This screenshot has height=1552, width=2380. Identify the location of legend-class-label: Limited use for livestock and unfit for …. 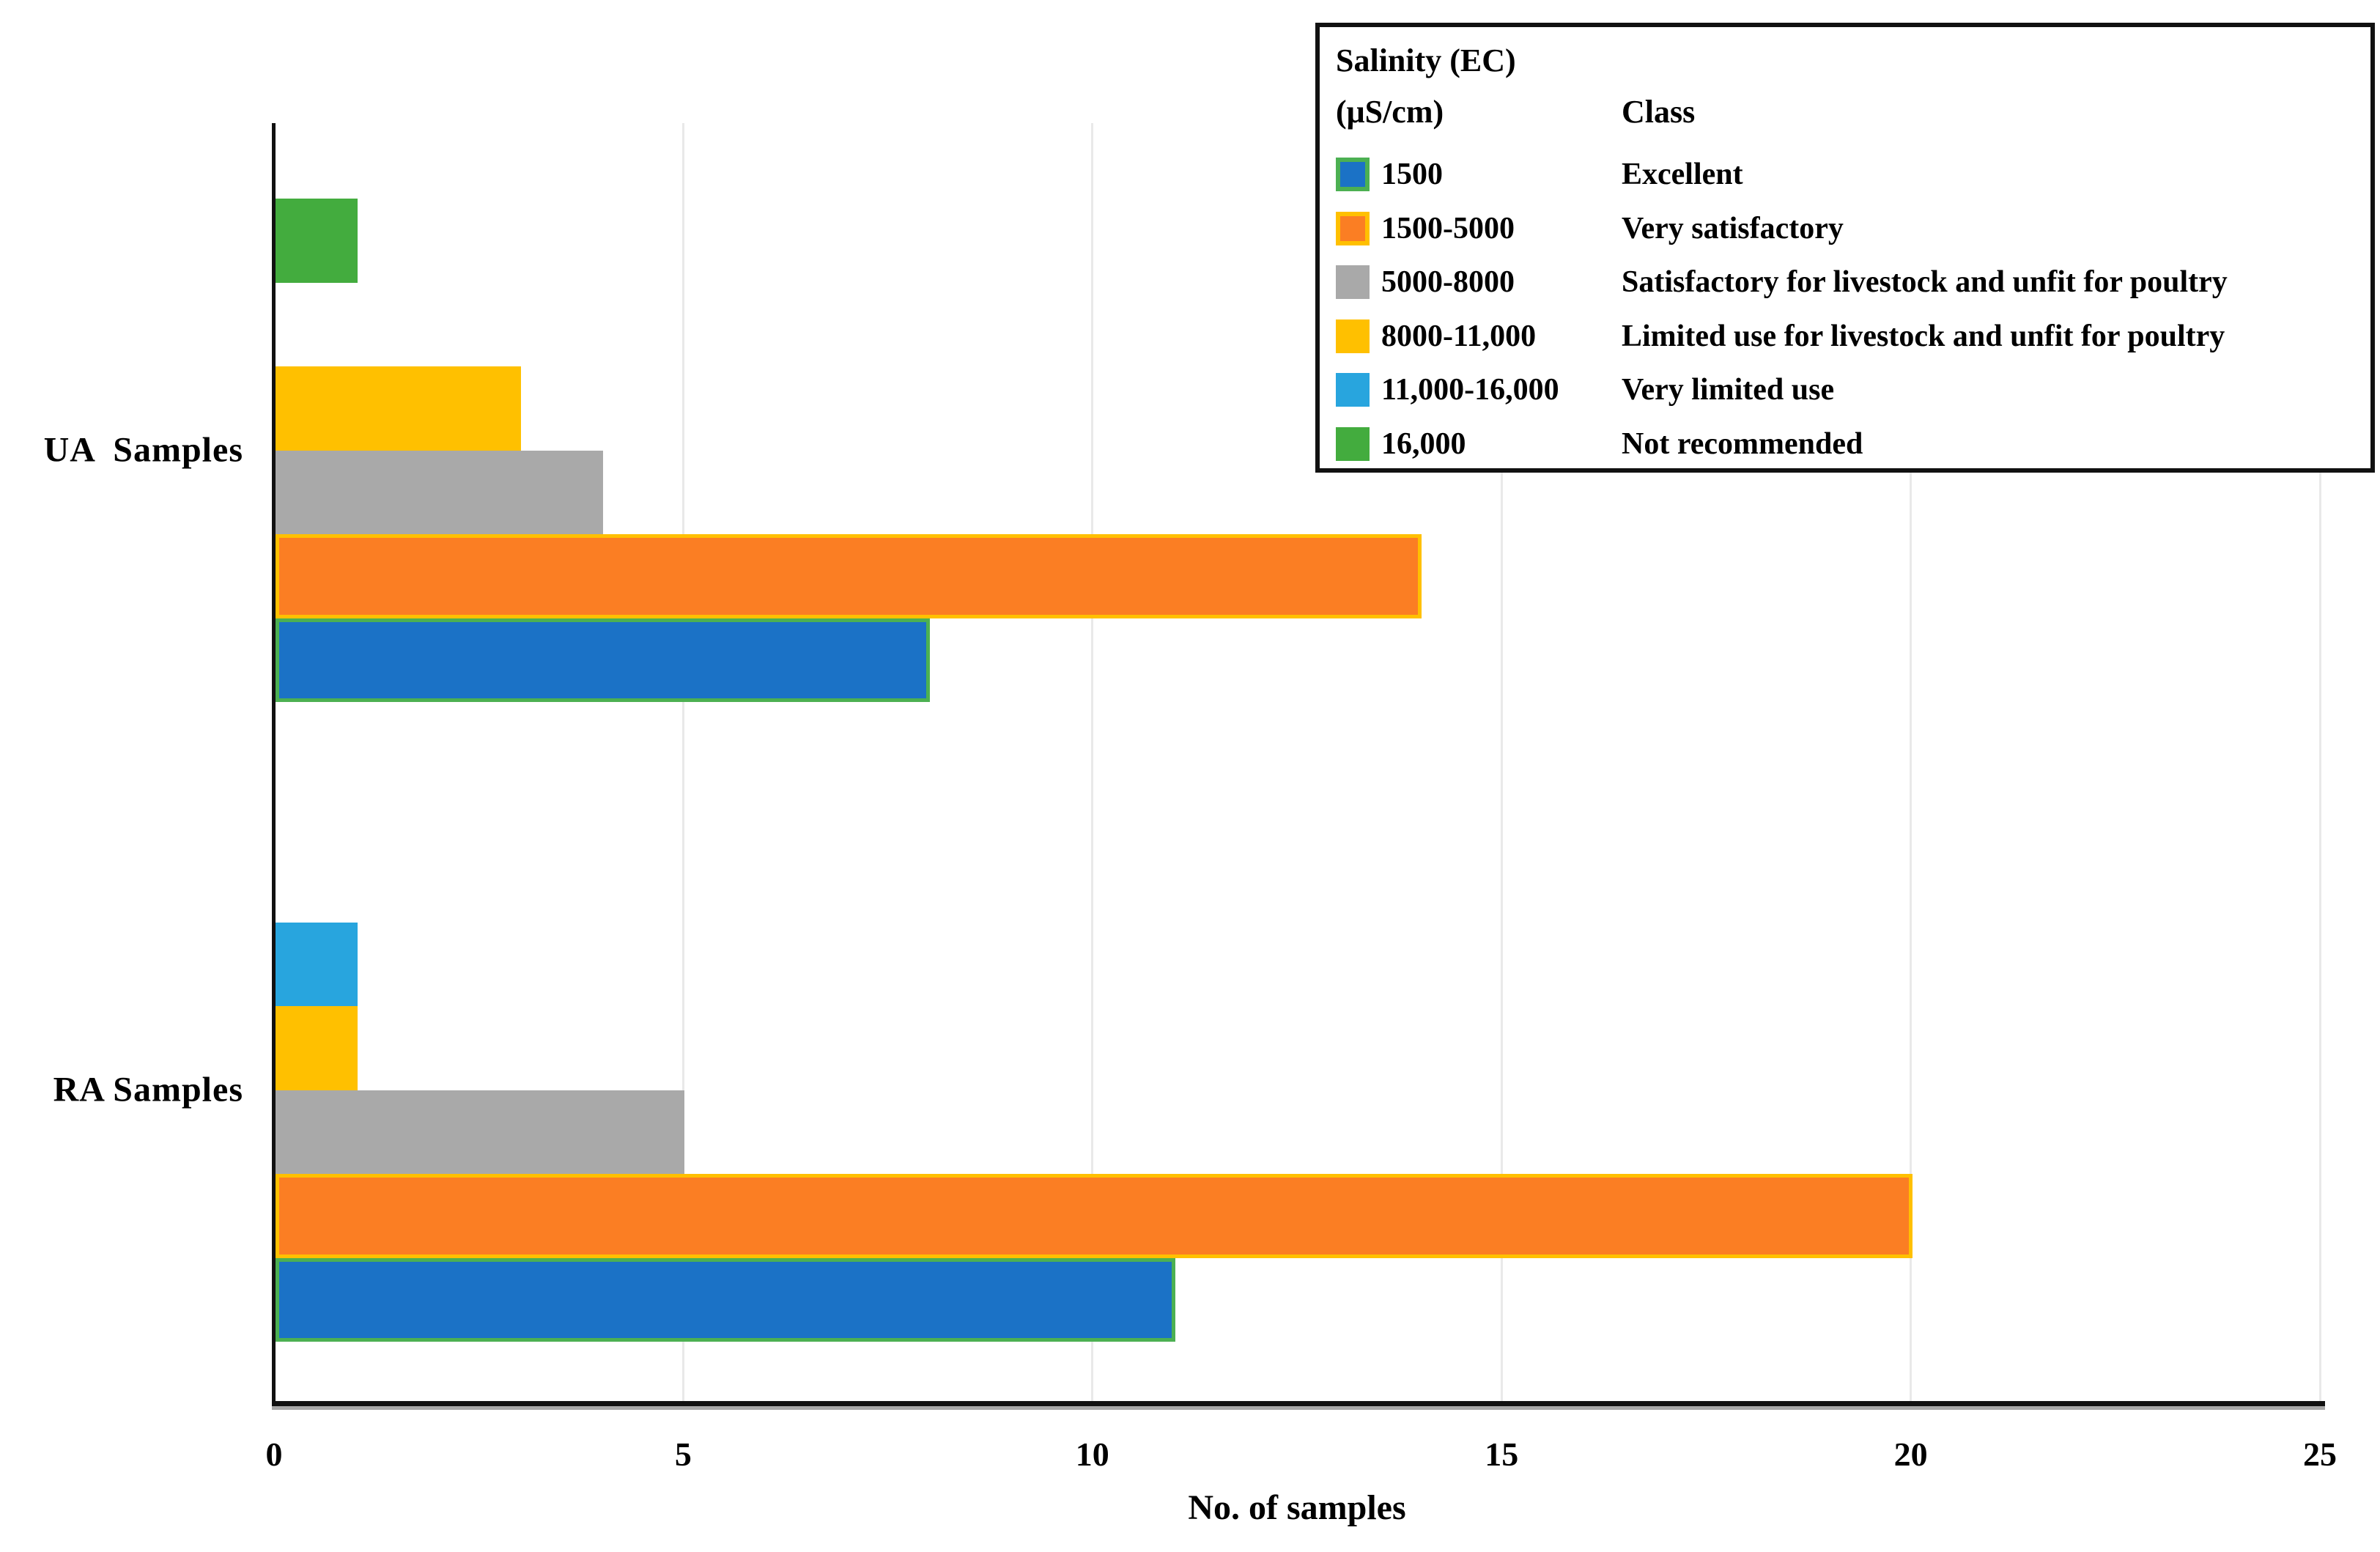
(1923, 336).